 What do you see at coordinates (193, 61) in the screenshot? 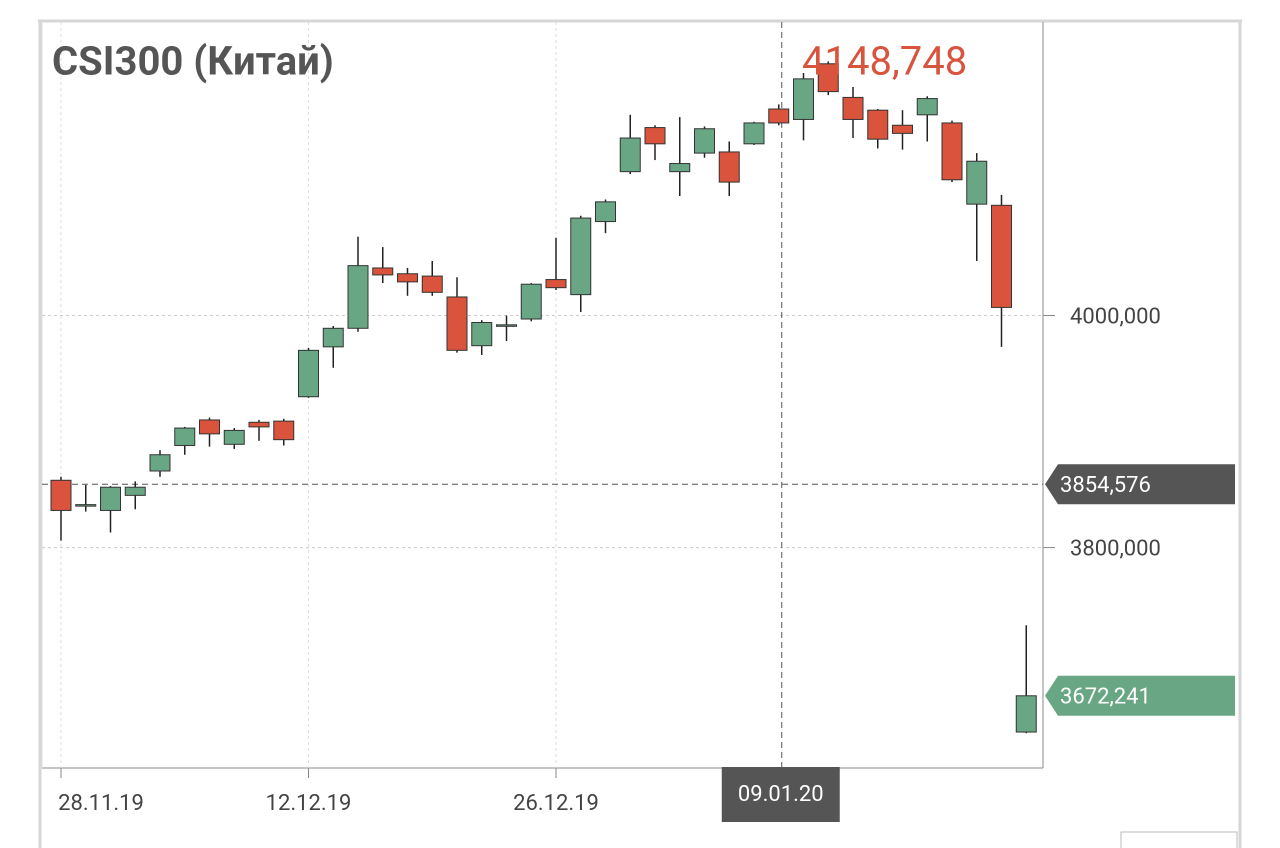
I see `chart-title: CSI300 (Китай)` at bounding box center [193, 61].